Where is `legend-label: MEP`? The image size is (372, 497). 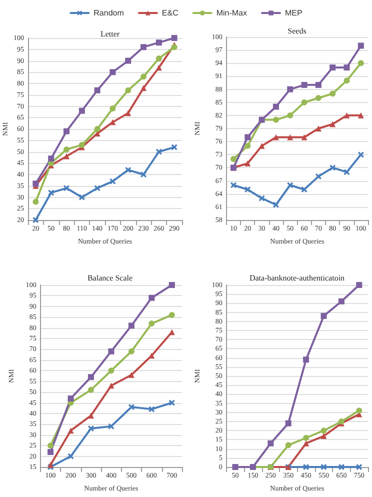
legend-label: MEP is located at coordinates (293, 13).